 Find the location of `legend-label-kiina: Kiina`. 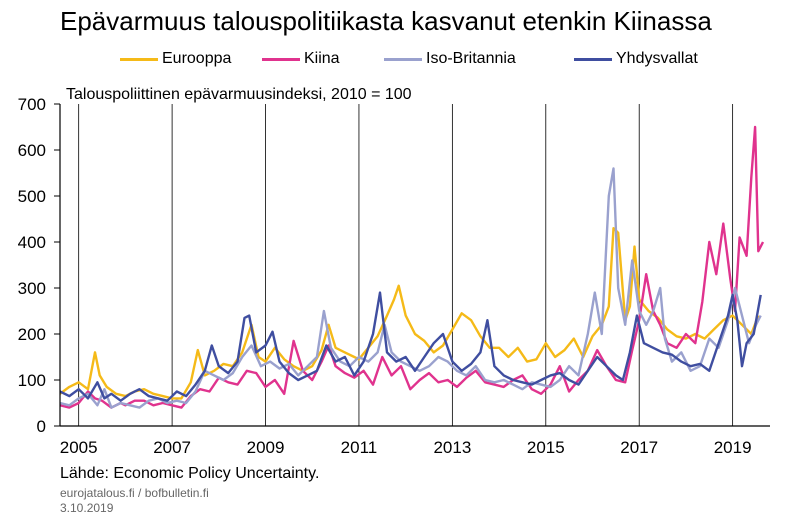

legend-label-kiina: Kiina is located at coordinates (322, 58).